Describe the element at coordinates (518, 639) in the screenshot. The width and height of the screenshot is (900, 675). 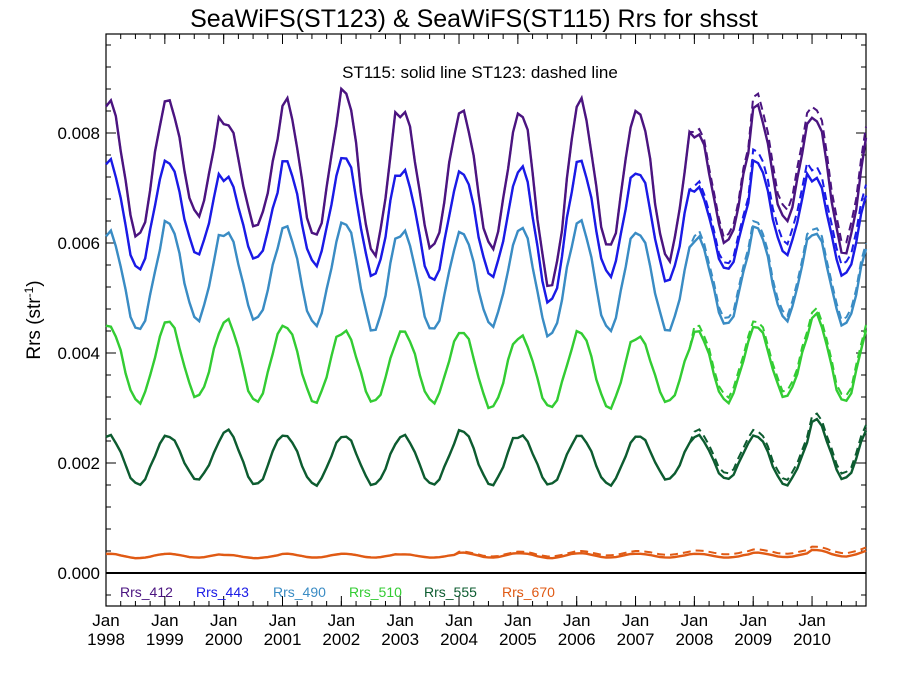
I see `x-tick-year: 2005` at that location.